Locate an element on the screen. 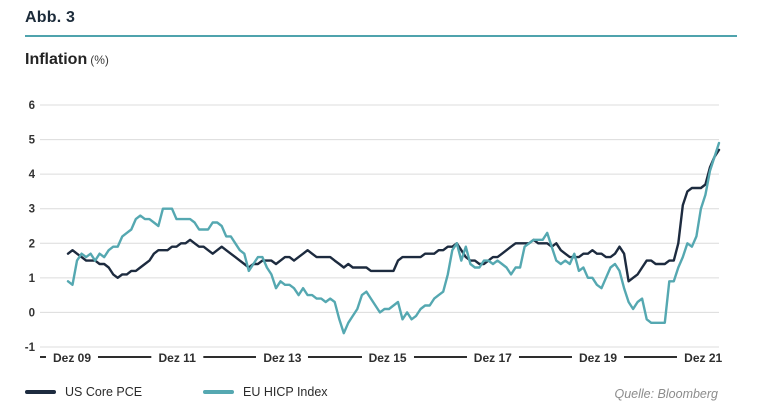  x-tick-label: Dez 13 is located at coordinates (282, 358).